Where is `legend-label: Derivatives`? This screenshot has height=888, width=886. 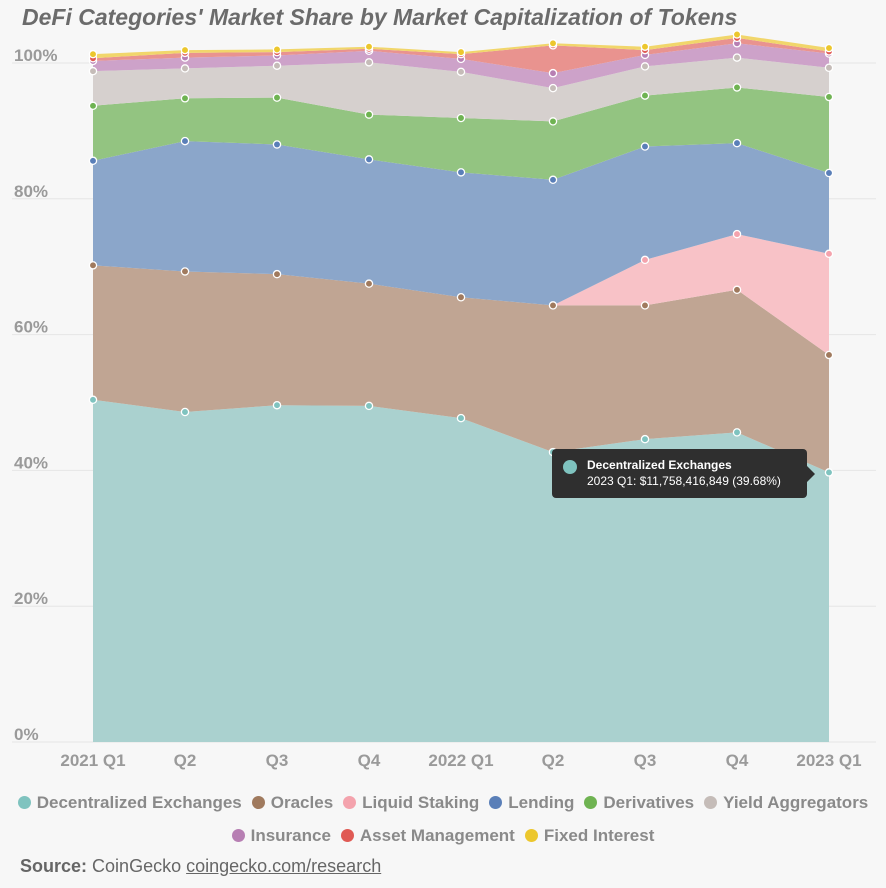
legend-label: Derivatives is located at coordinates (649, 802).